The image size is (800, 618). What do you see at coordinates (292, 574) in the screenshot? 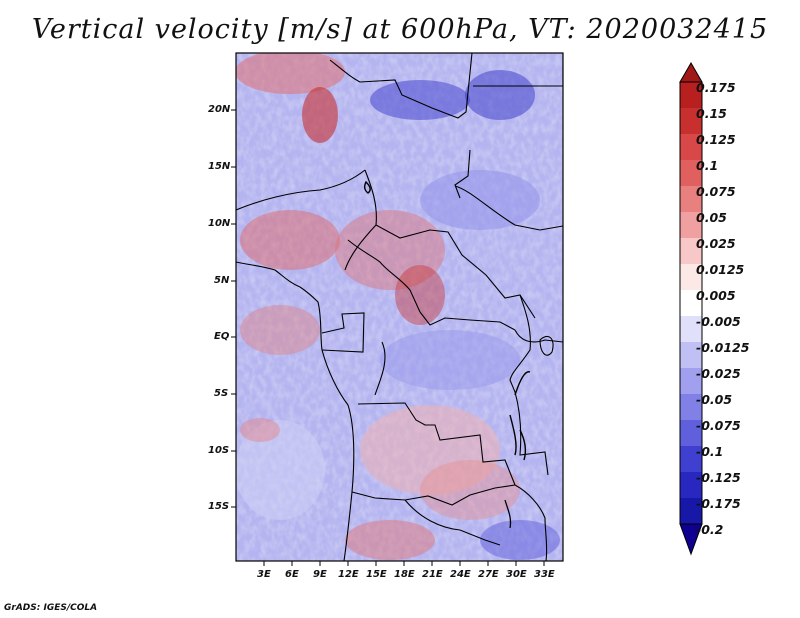
I see `lon-label-6e: 6E` at bounding box center [292, 574].